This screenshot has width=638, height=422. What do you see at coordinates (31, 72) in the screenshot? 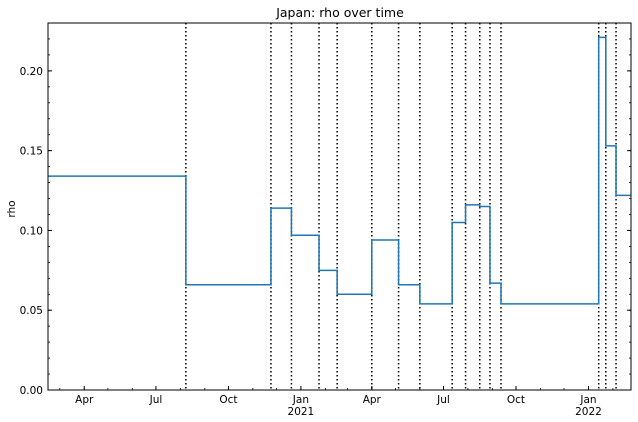
I see `y-tick-label-5: 0.20` at bounding box center [31, 72].